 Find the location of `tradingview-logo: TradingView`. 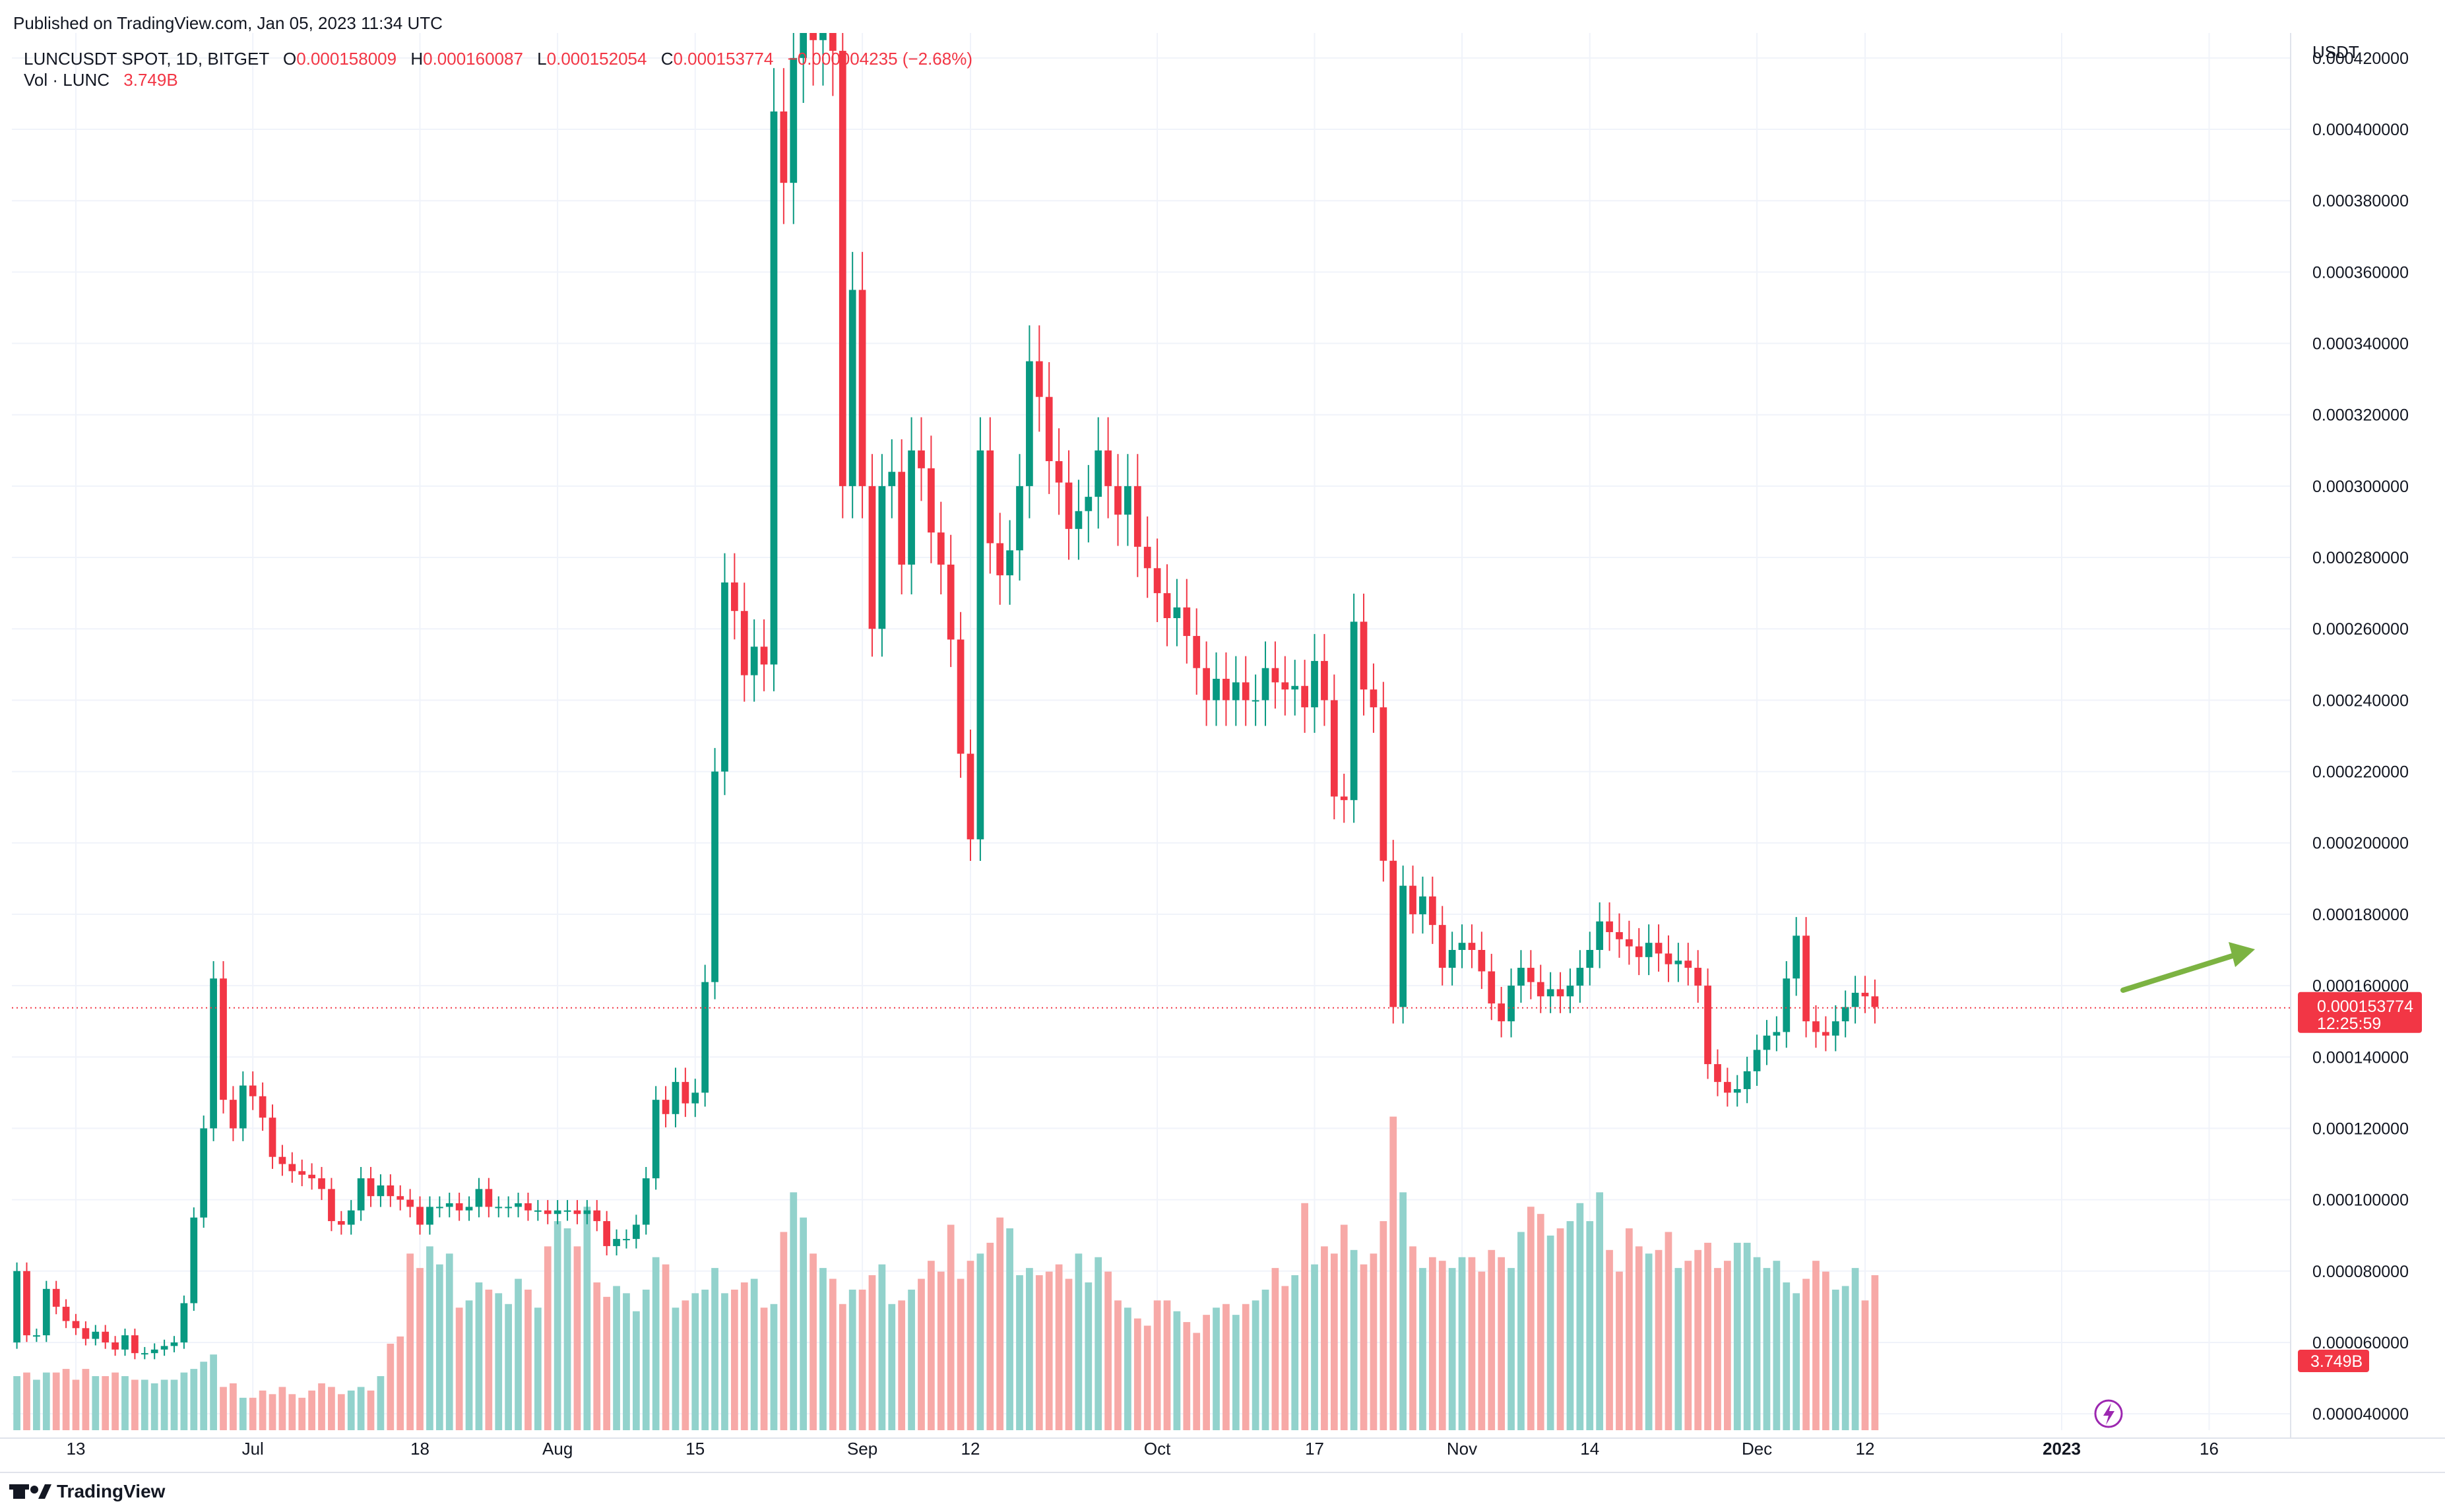

tradingview-logo: TradingView is located at coordinates (87, 1491).